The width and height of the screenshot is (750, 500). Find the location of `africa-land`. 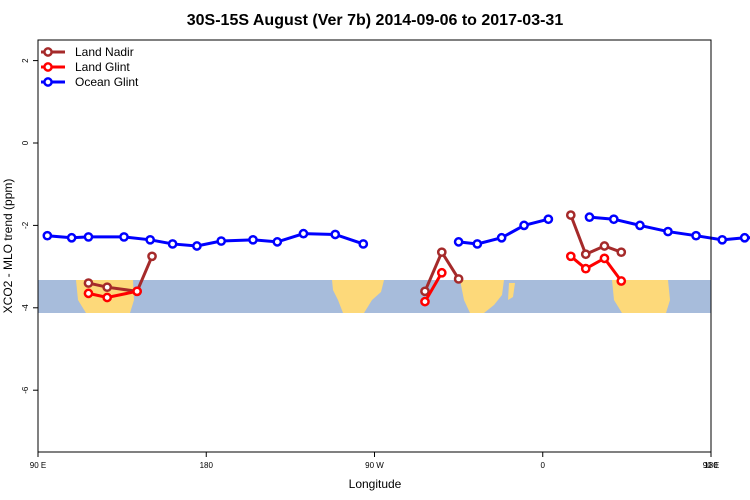

africa-land is located at coordinates (482, 296).